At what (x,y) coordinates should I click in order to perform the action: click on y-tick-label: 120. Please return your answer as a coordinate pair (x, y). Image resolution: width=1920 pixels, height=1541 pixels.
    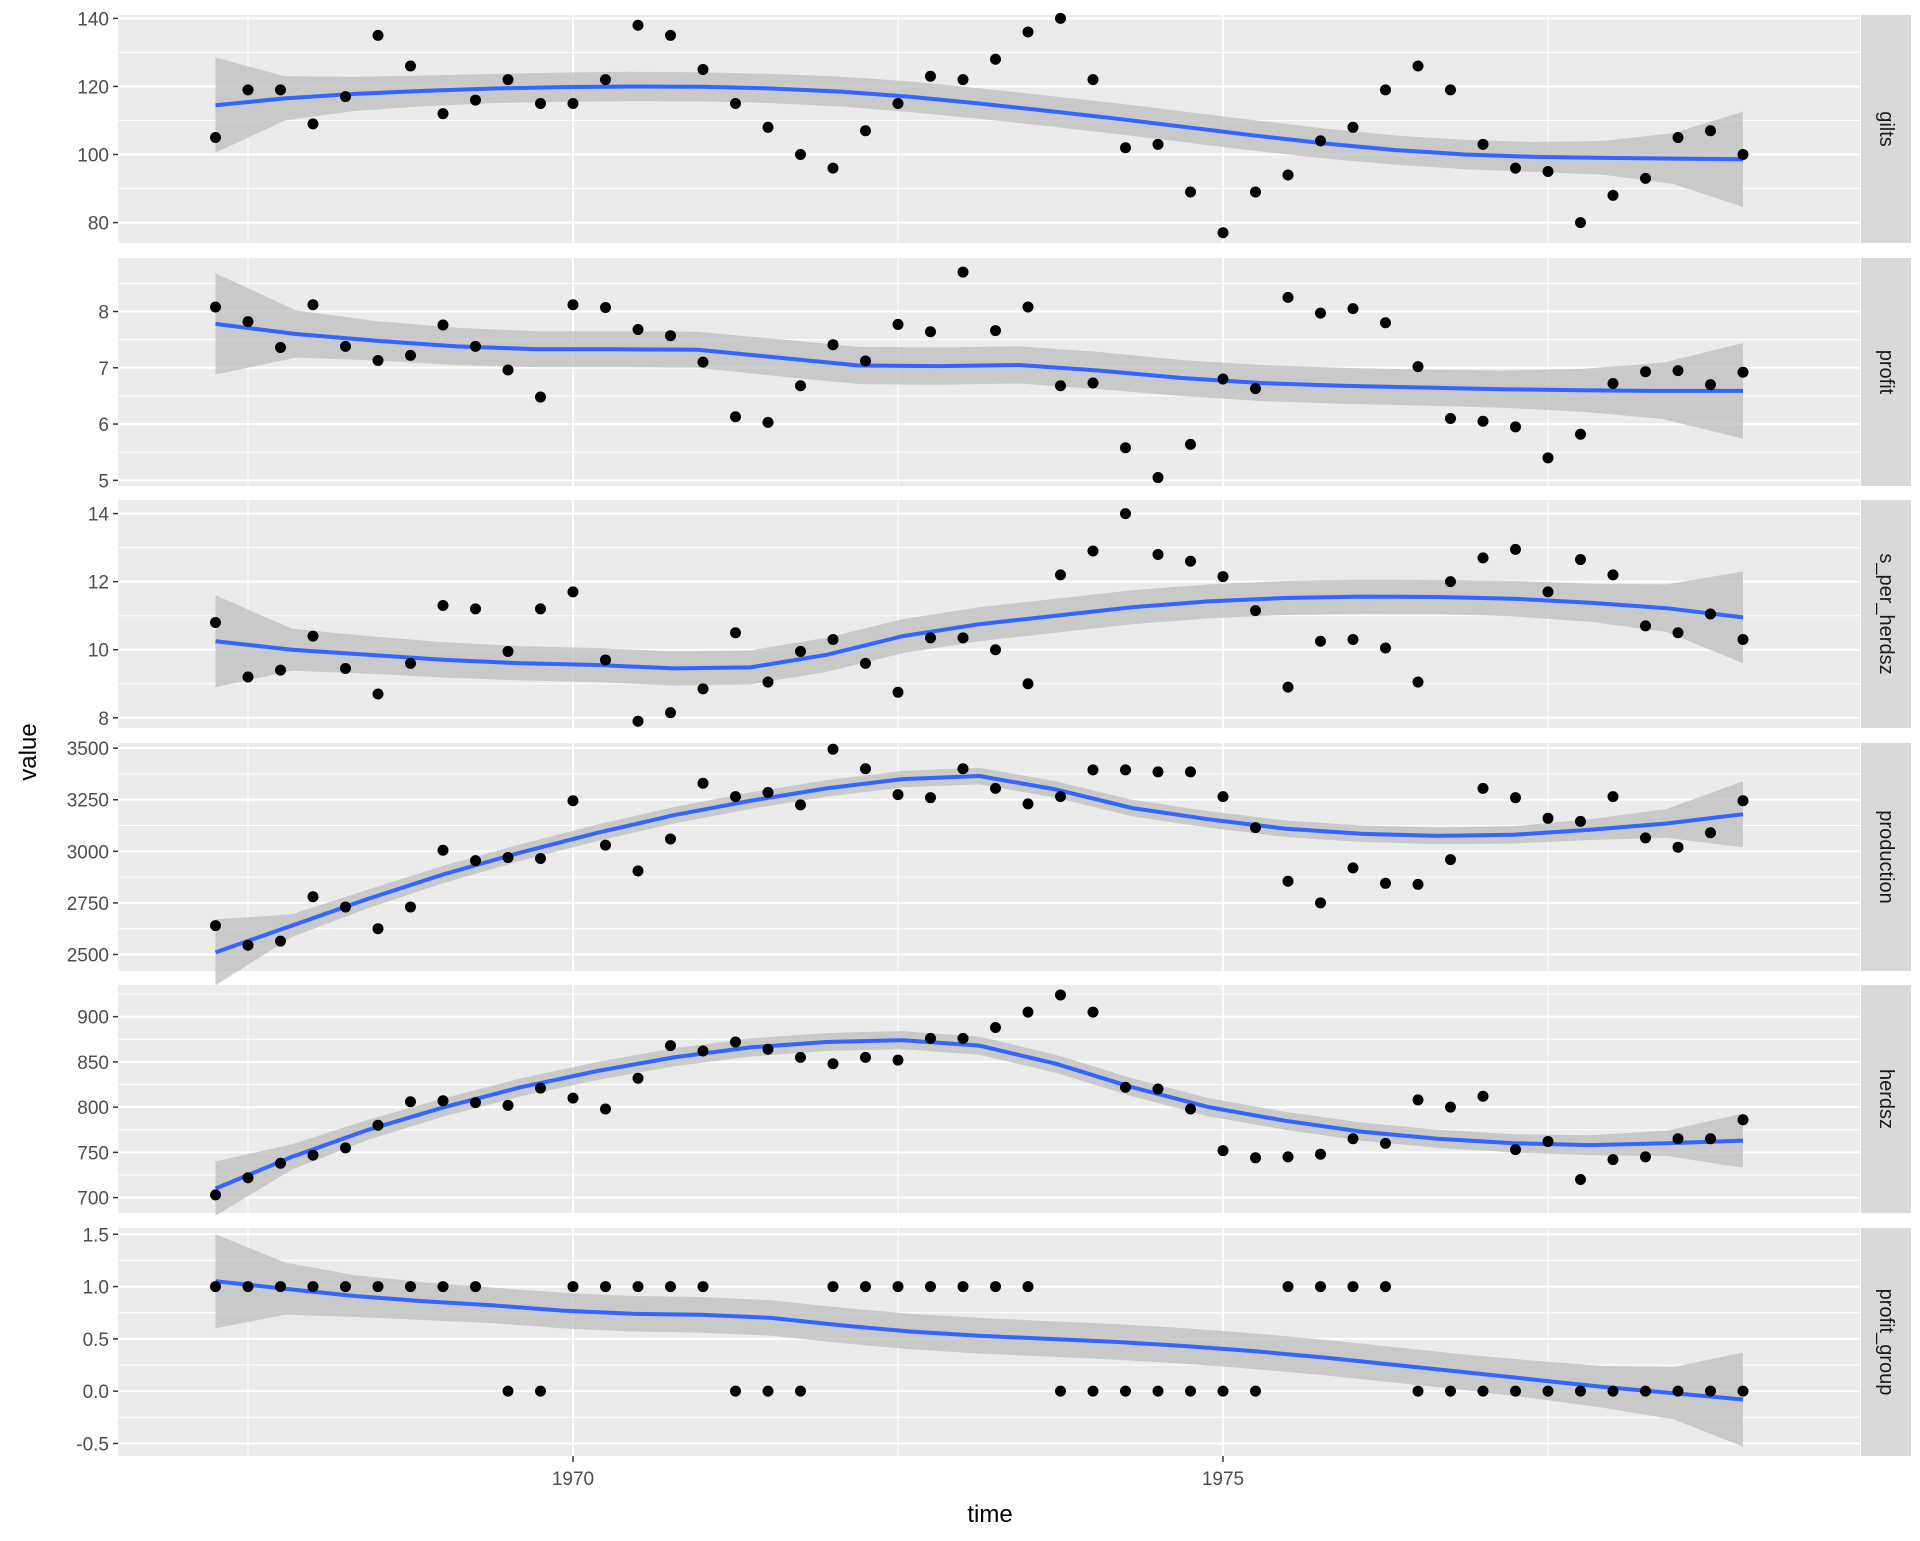
    Looking at the image, I should click on (93, 87).